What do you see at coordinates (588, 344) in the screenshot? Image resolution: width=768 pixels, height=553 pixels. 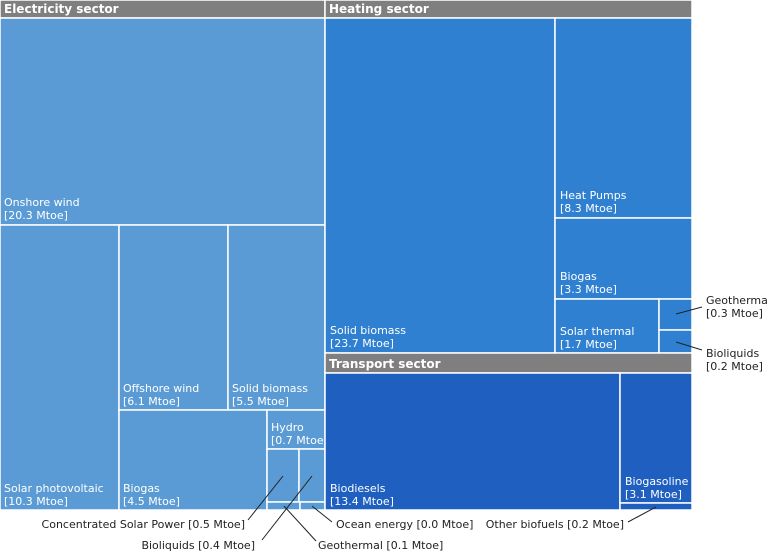 I see `solar-thermal-value: [1.7 Mtoe]` at bounding box center [588, 344].